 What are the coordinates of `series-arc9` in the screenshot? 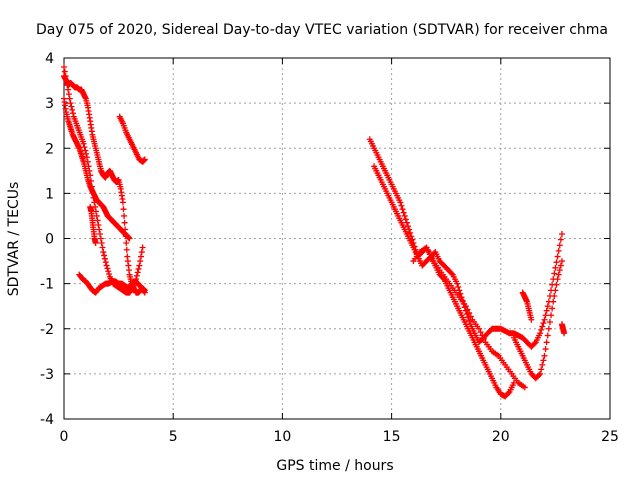 It's located at (469, 317).